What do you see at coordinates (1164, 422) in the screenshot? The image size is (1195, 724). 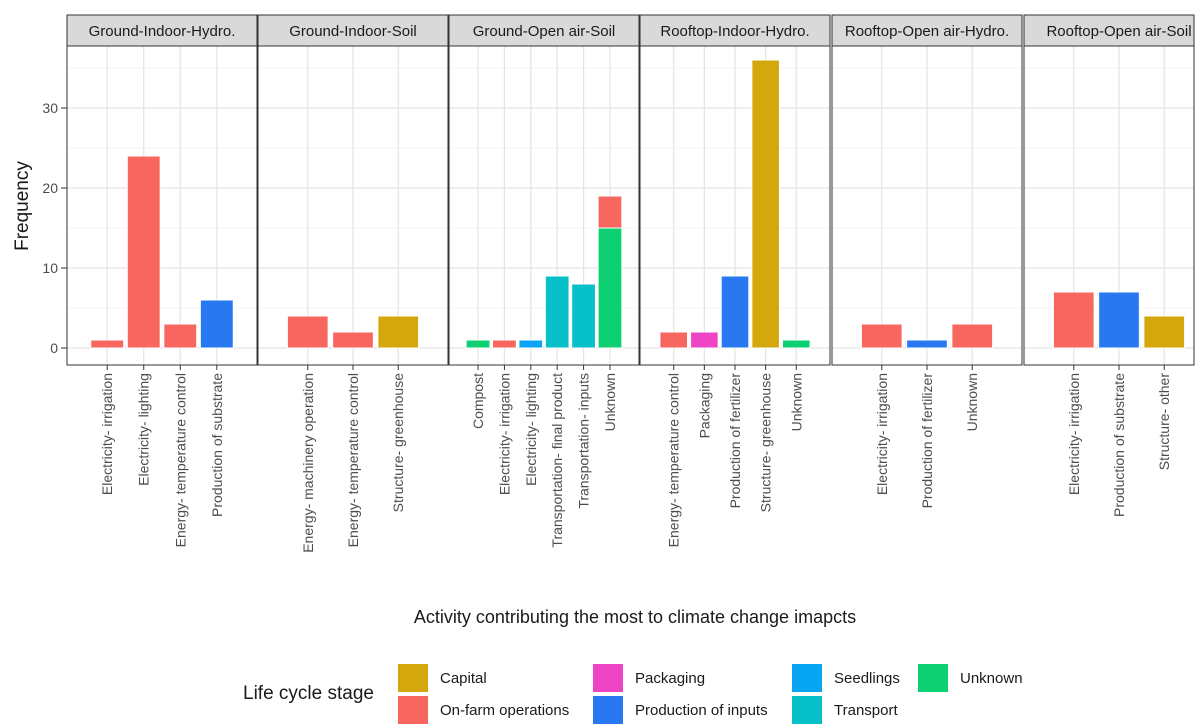 I see `x-tick-label: Structure- other` at bounding box center [1164, 422].